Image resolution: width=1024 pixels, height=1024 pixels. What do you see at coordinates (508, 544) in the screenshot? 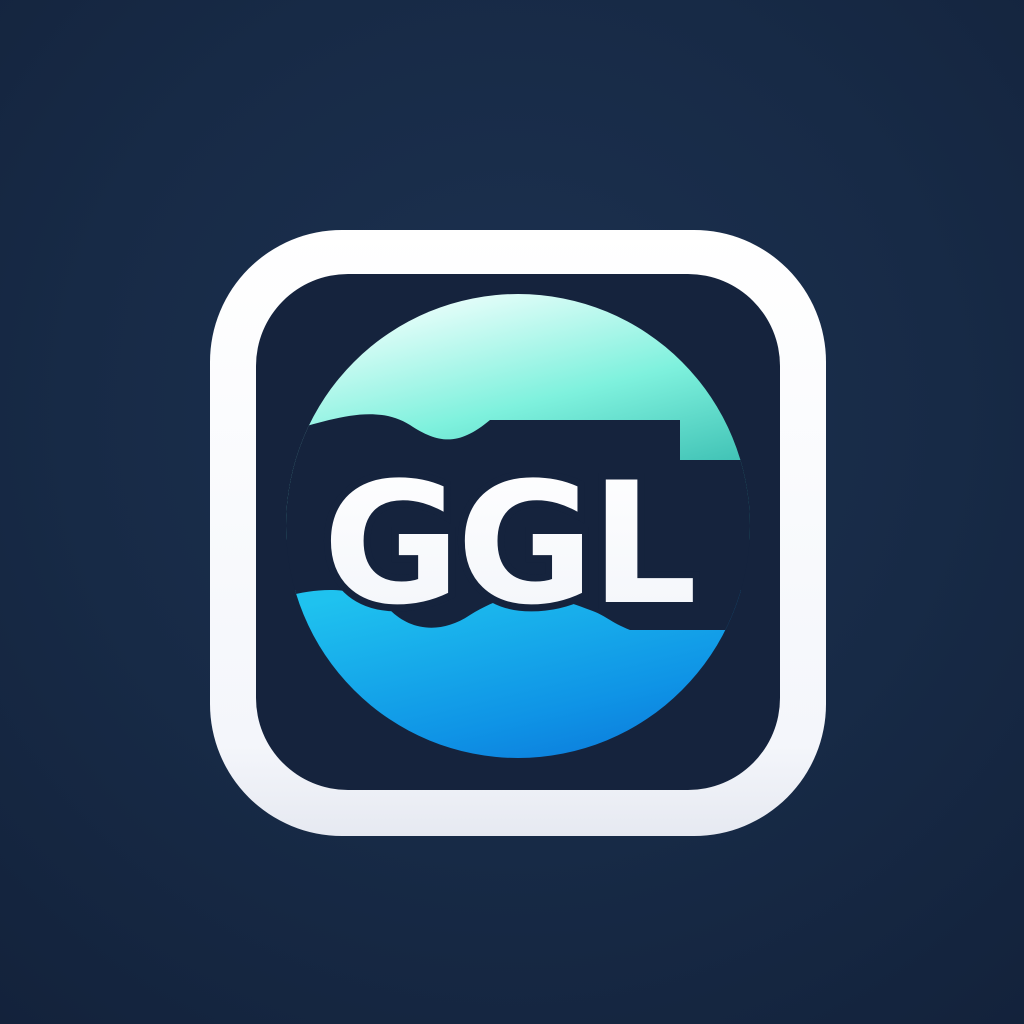
I see `logo-wordmark: GGL` at bounding box center [508, 544].